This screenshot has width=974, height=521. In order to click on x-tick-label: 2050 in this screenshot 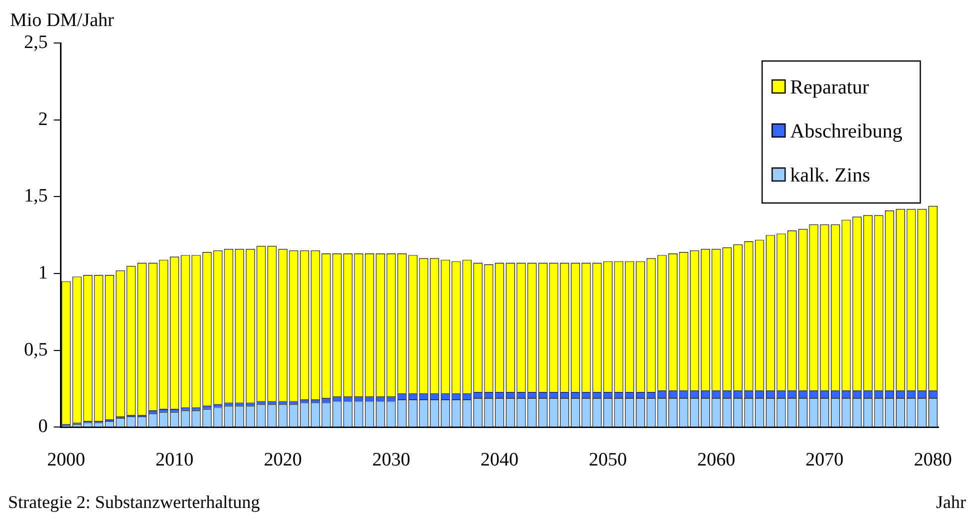, I will do `click(607, 460)`.